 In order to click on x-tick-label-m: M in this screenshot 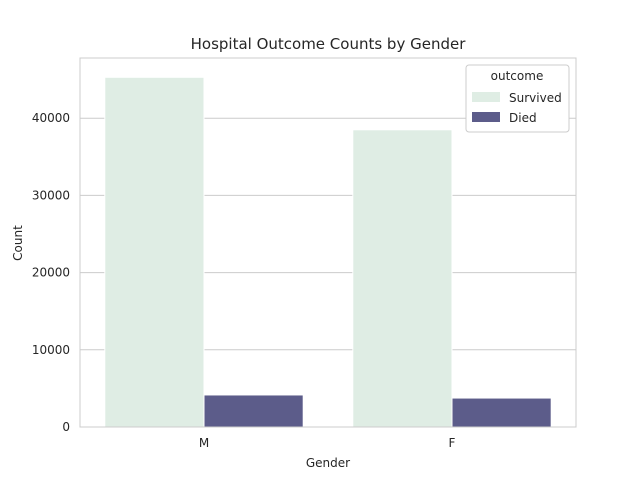, I will do `click(204, 443)`.